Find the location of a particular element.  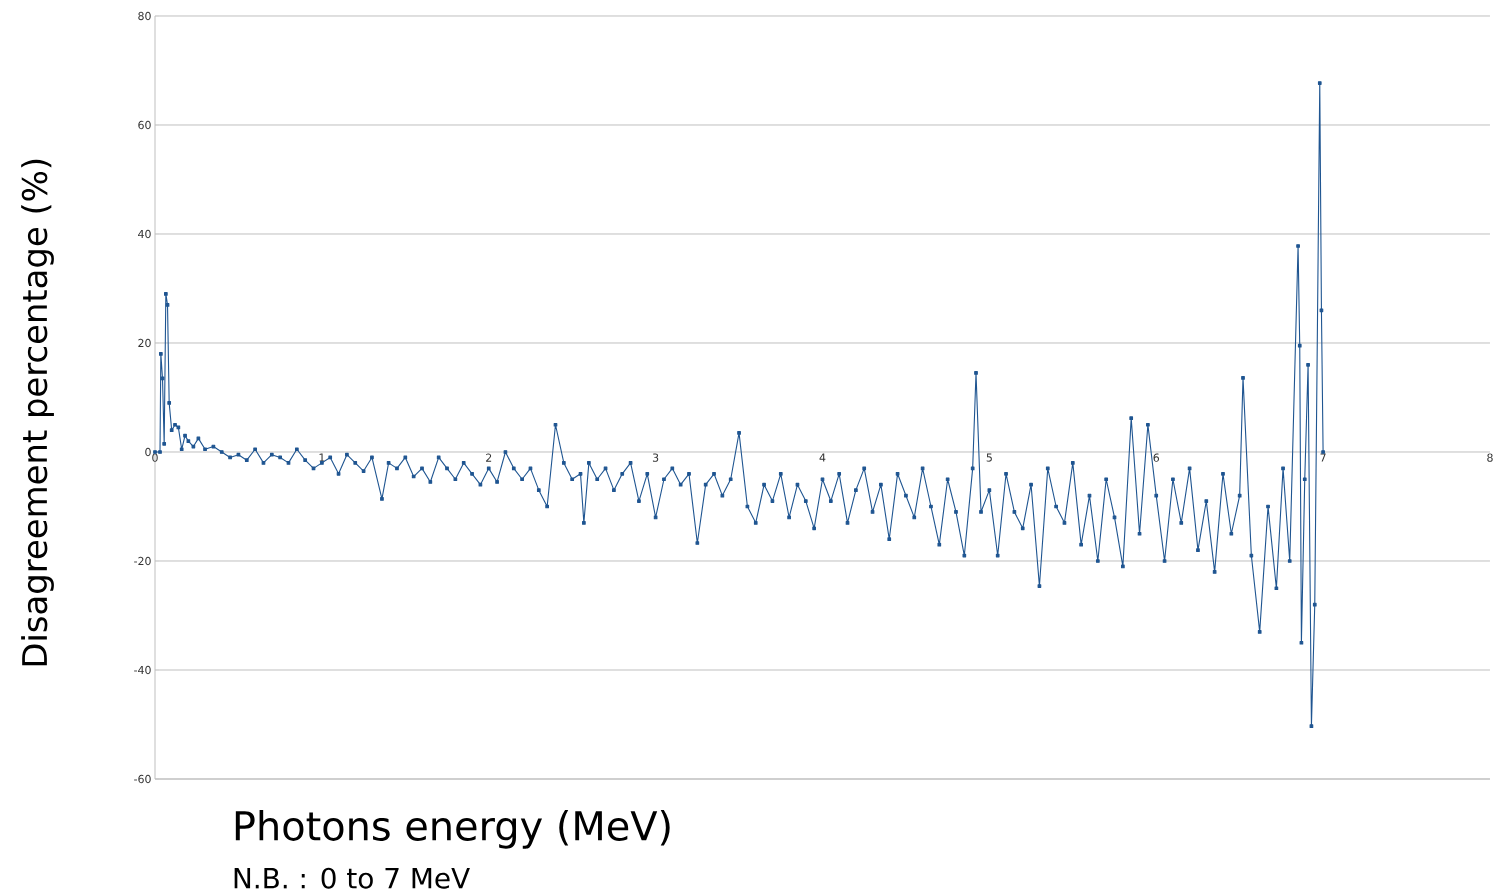

y-tick-label: 80 is located at coordinates (144, 16).